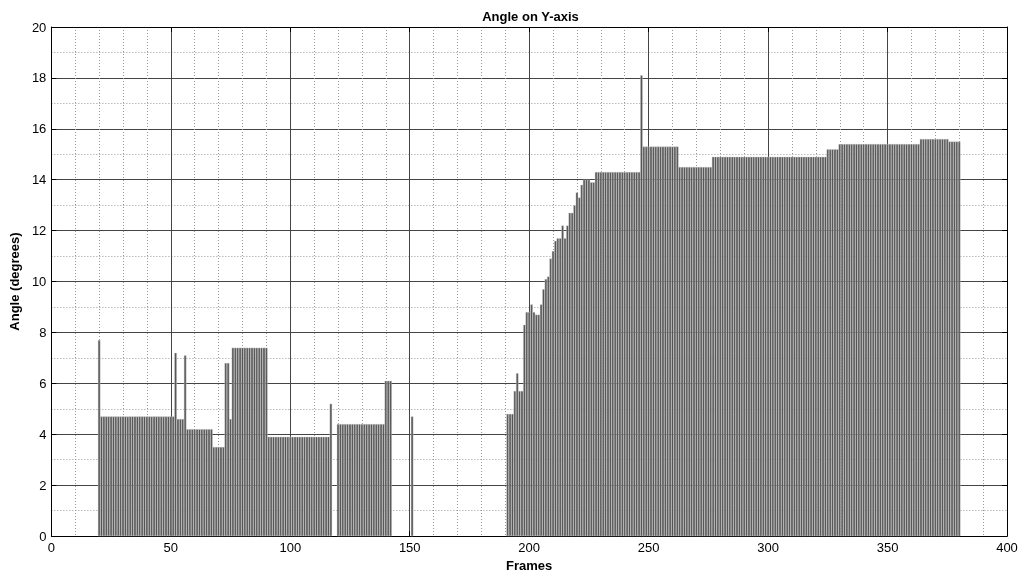 The image size is (1024, 577). What do you see at coordinates (290, 548) in the screenshot?
I see `x-tick-label: 100` at bounding box center [290, 548].